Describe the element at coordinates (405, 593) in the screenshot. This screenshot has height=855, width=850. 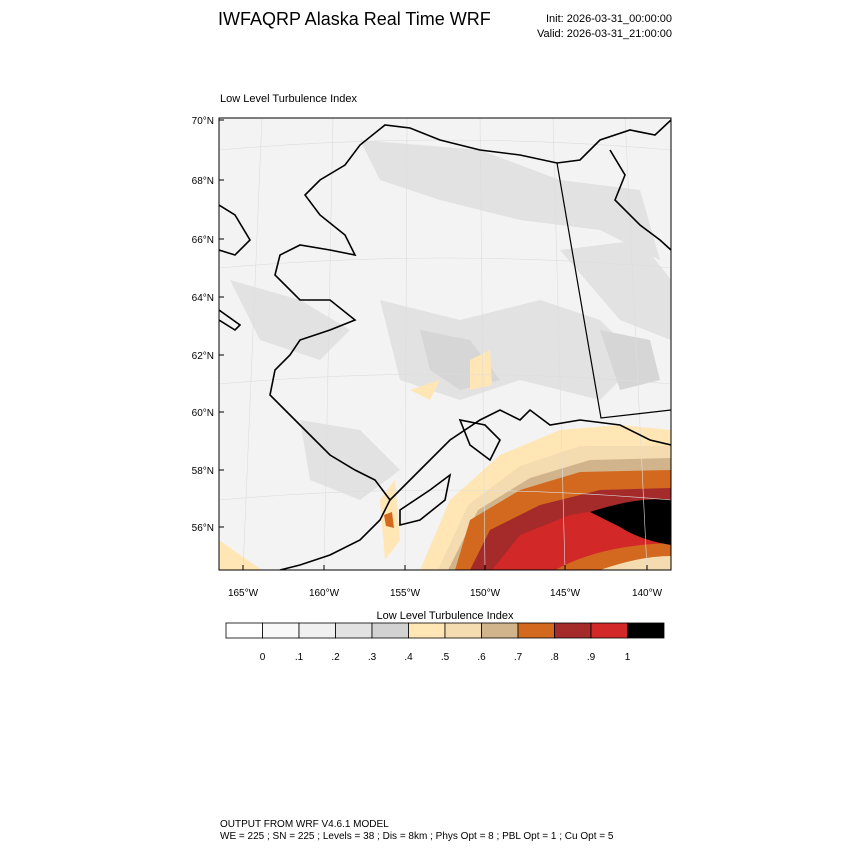
I see `lon-label: 155°W` at that location.